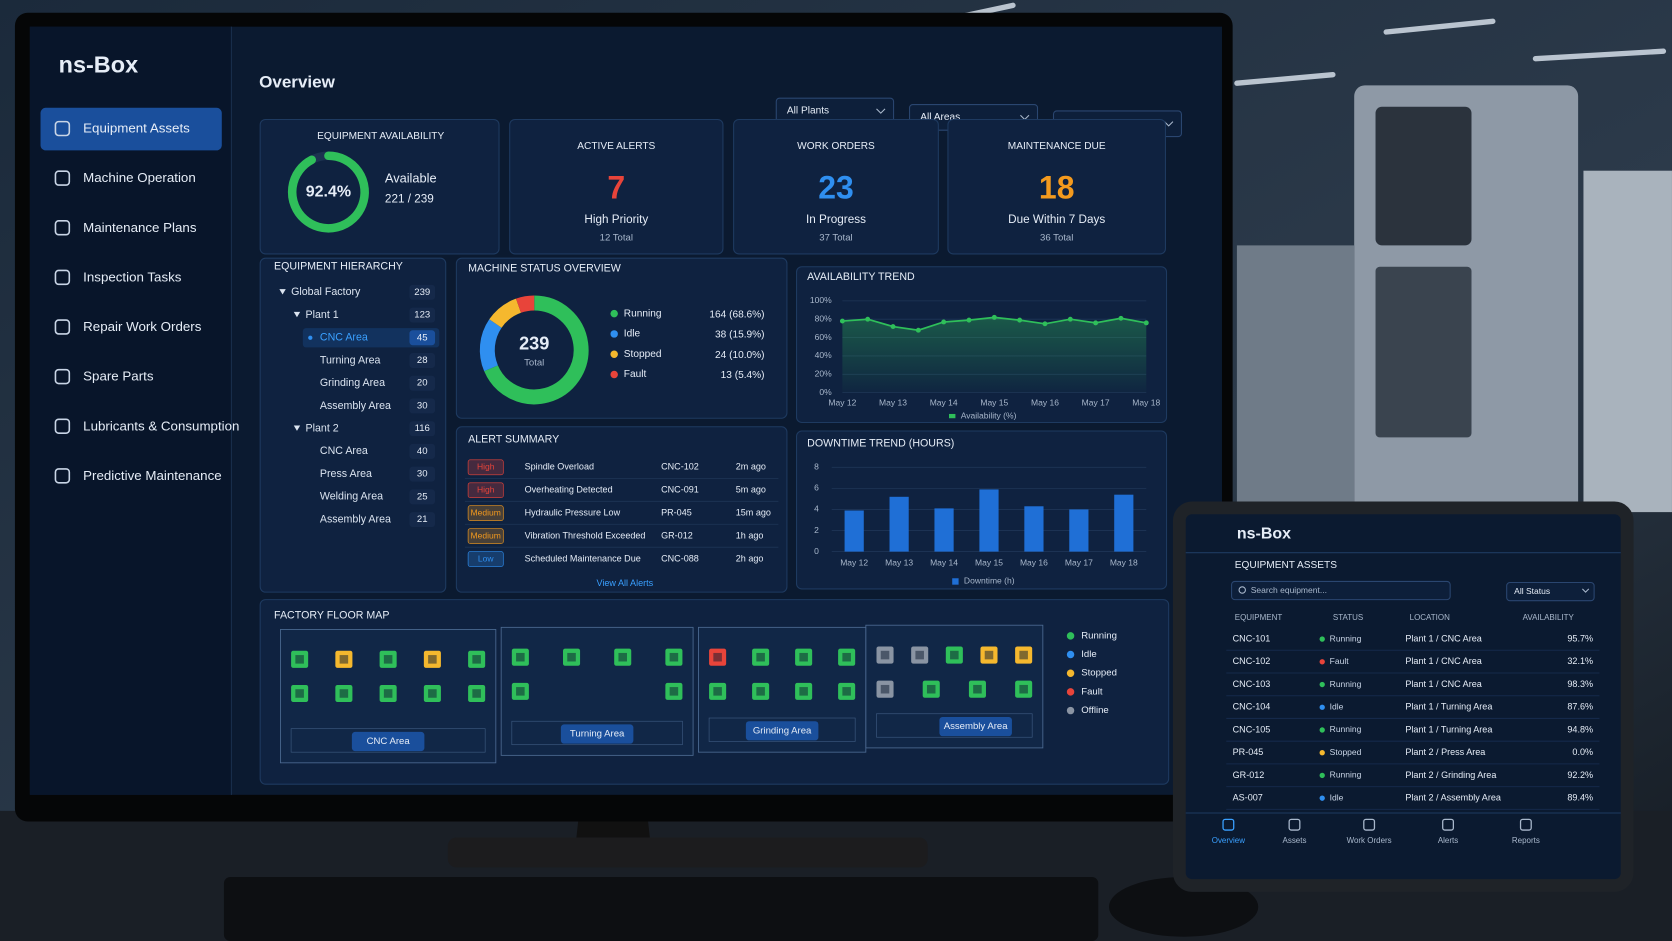  I want to click on nav-item: Repair Work Orders, so click(142, 326).